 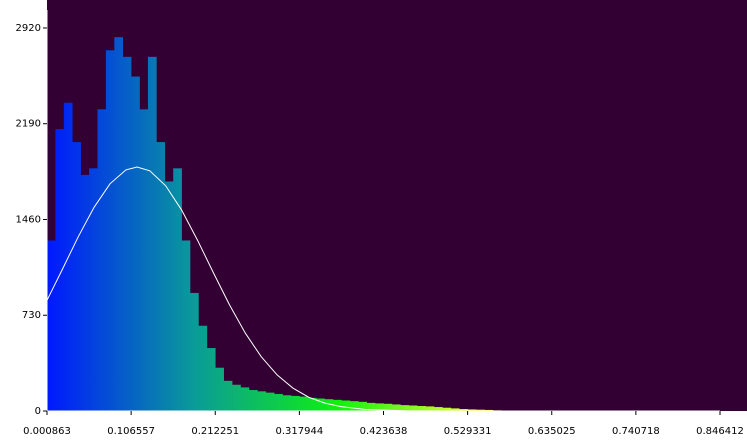 What do you see at coordinates (28, 124) in the screenshot?
I see `y-tick-label: 2190` at bounding box center [28, 124].